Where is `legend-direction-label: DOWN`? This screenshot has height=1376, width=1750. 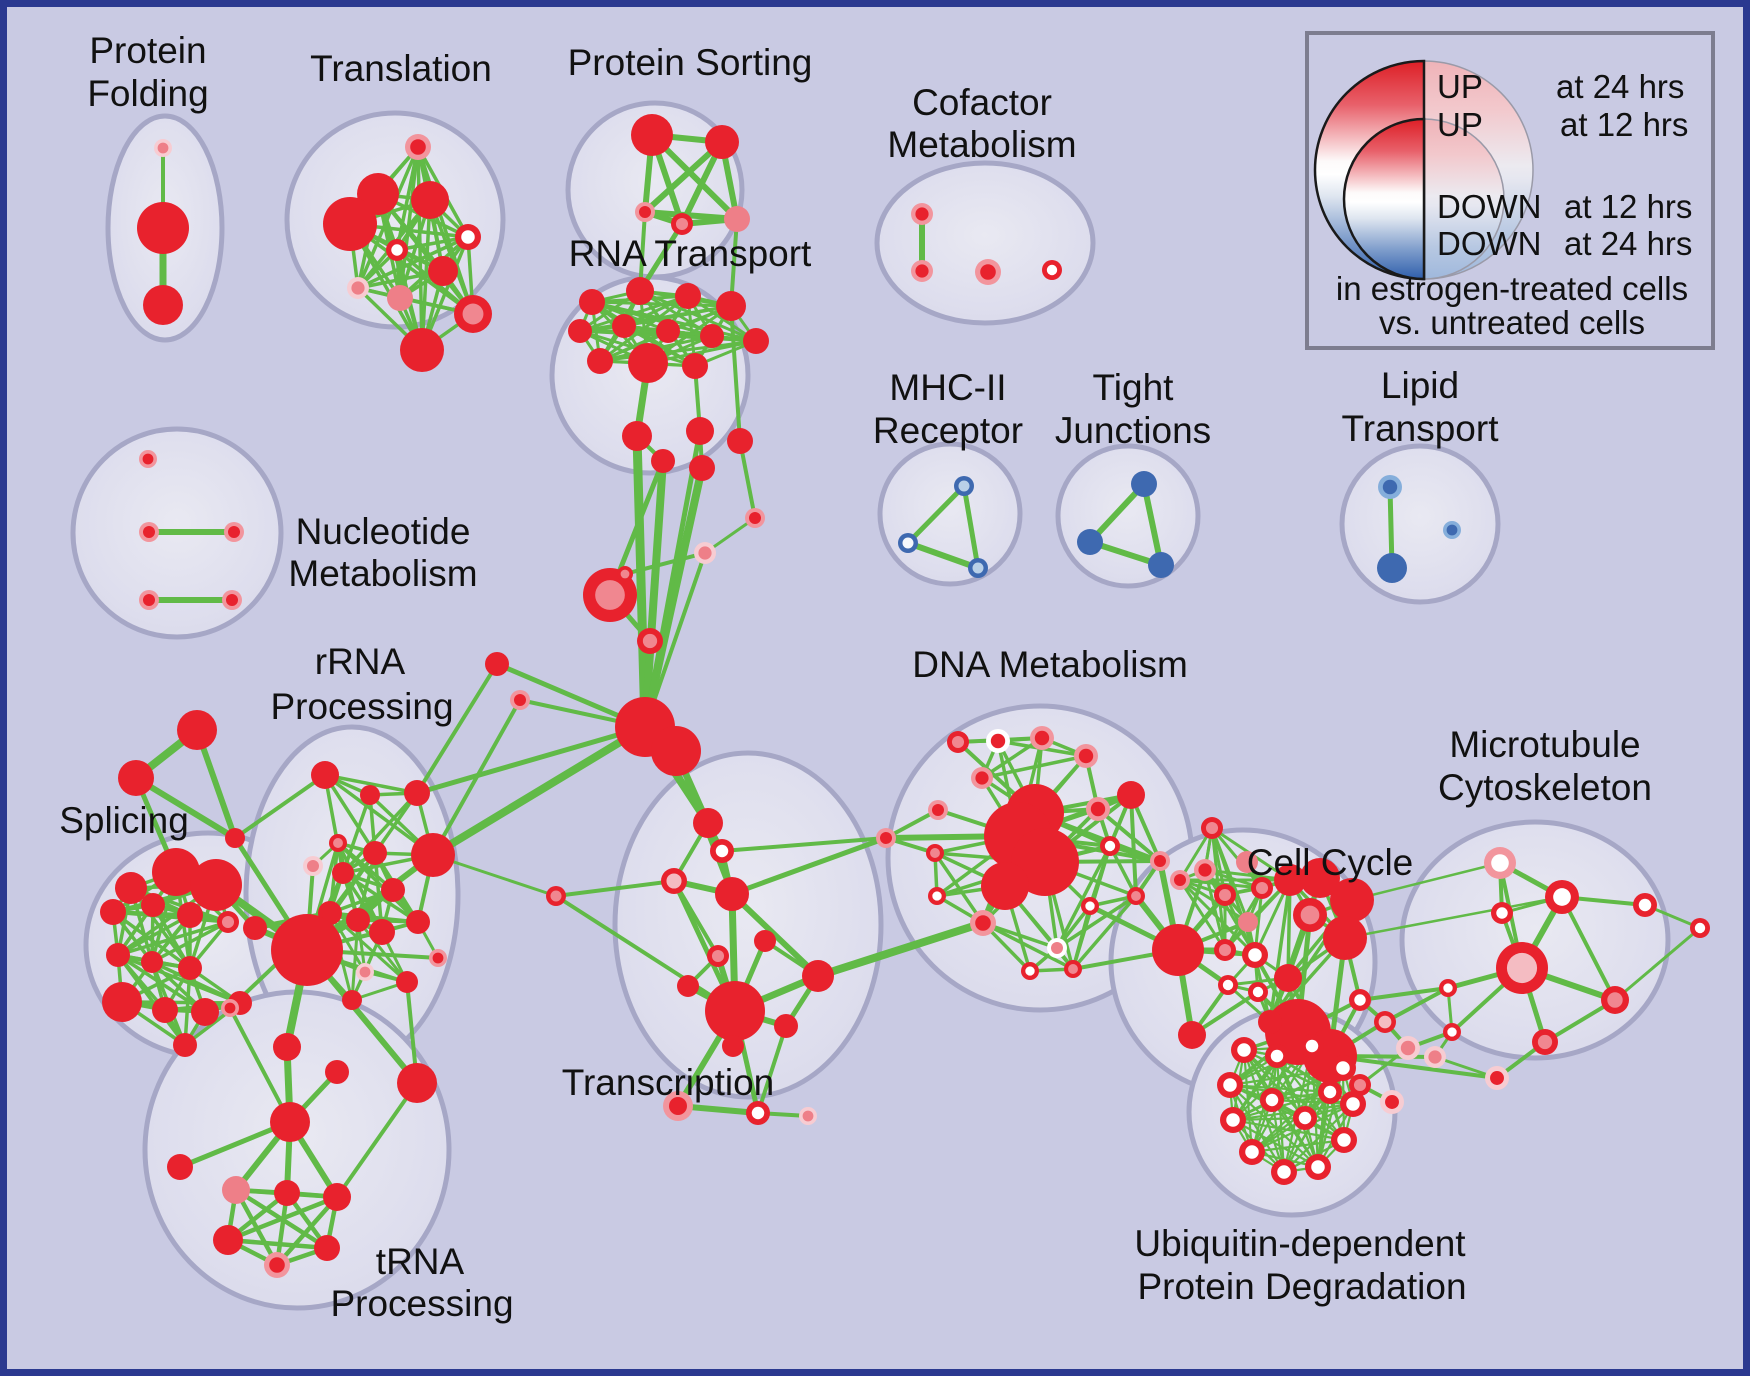 legend-direction-label: DOWN is located at coordinates (1489, 243).